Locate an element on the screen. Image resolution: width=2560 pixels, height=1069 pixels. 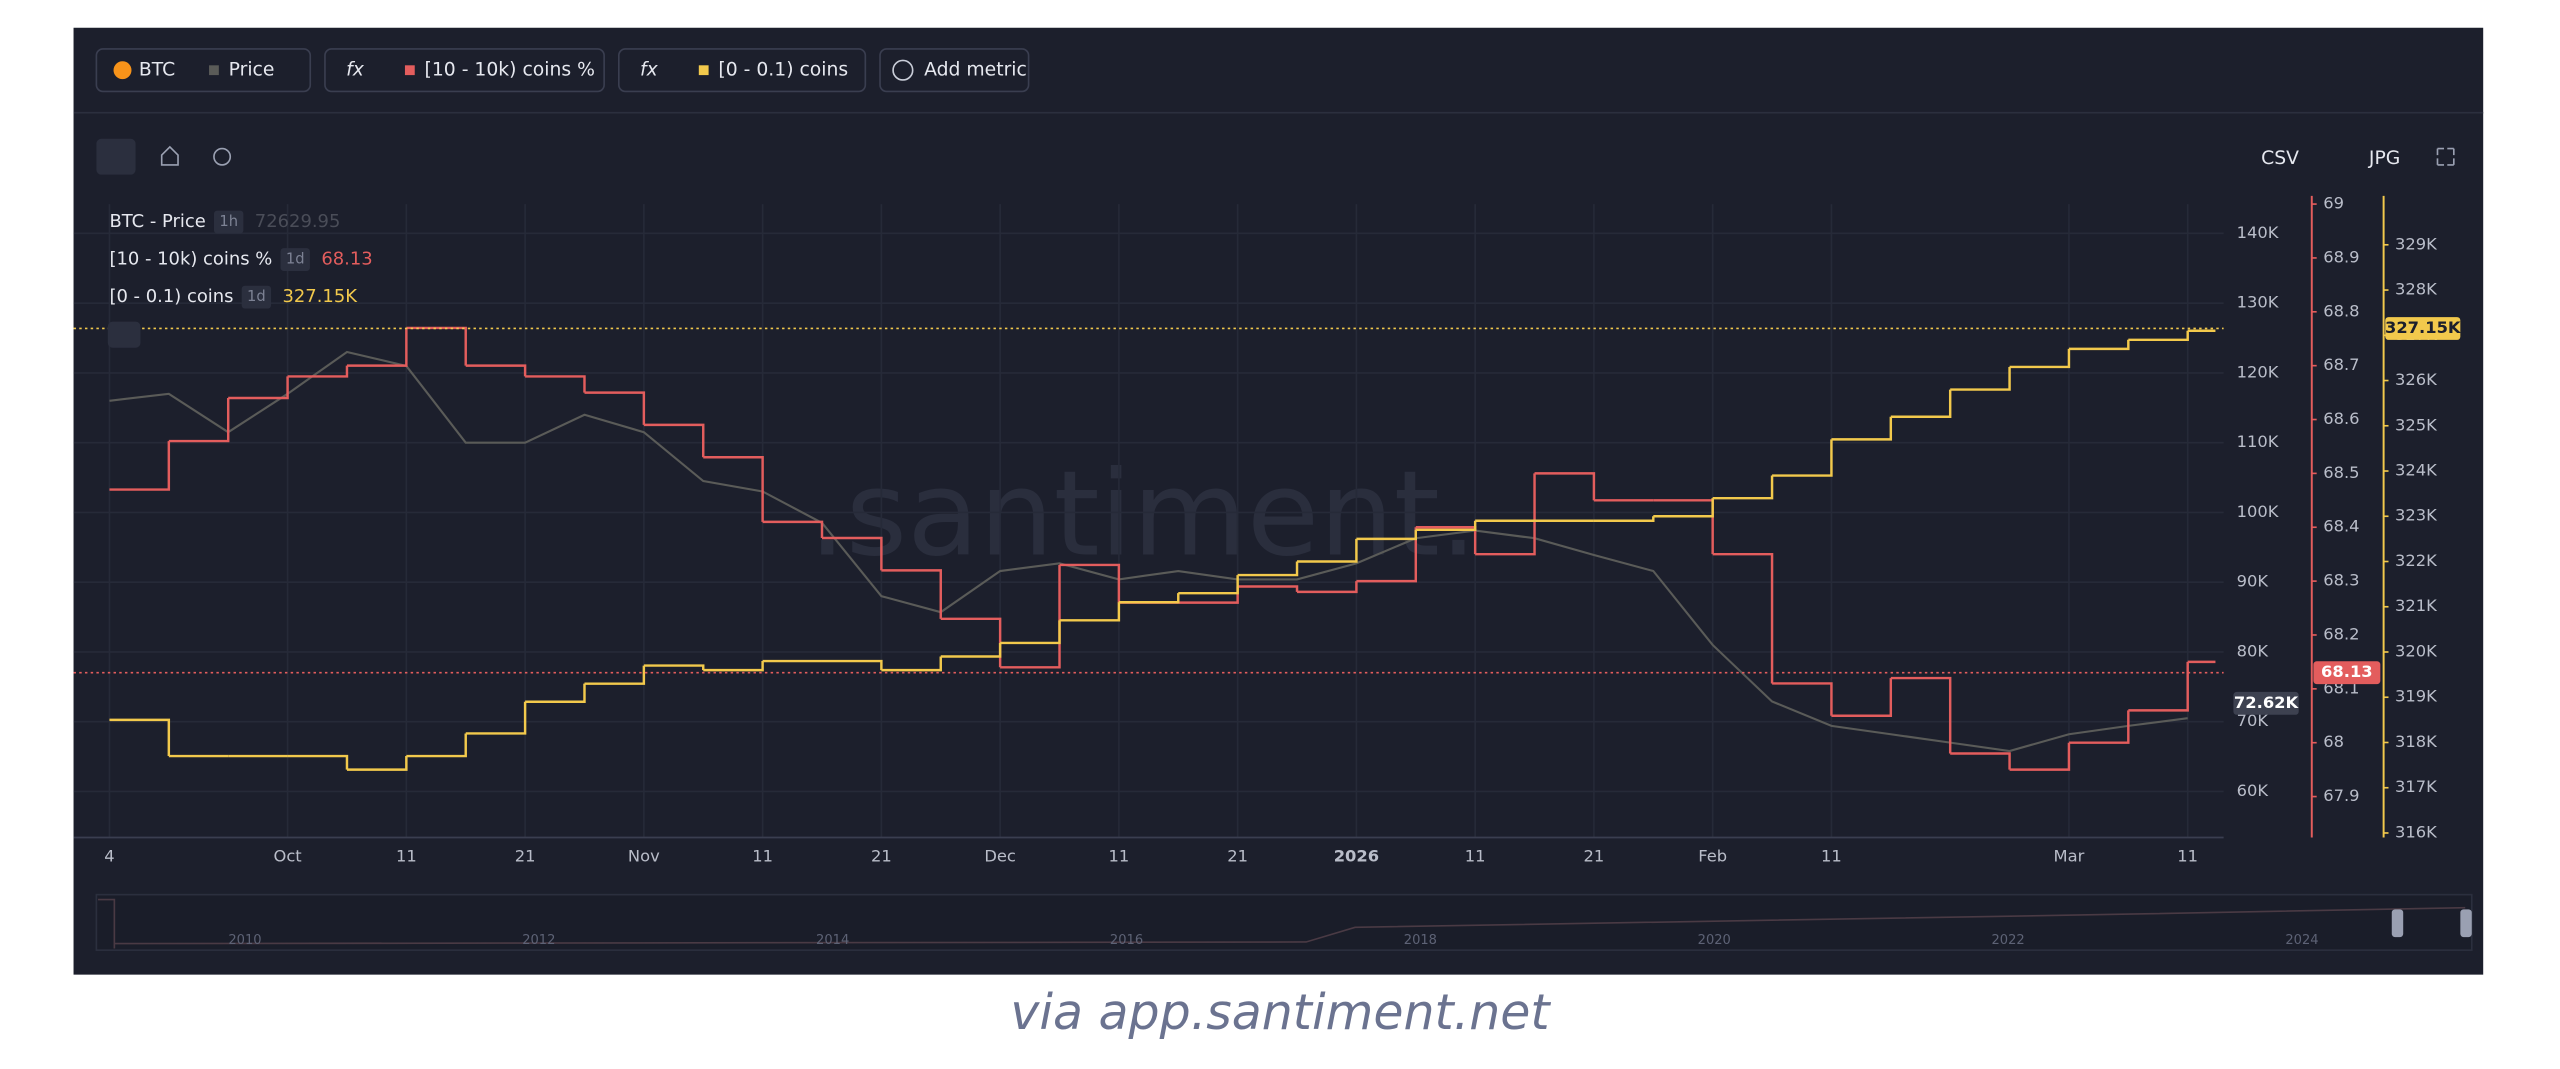
jpg-button: JPG is located at coordinates (2384, 158).